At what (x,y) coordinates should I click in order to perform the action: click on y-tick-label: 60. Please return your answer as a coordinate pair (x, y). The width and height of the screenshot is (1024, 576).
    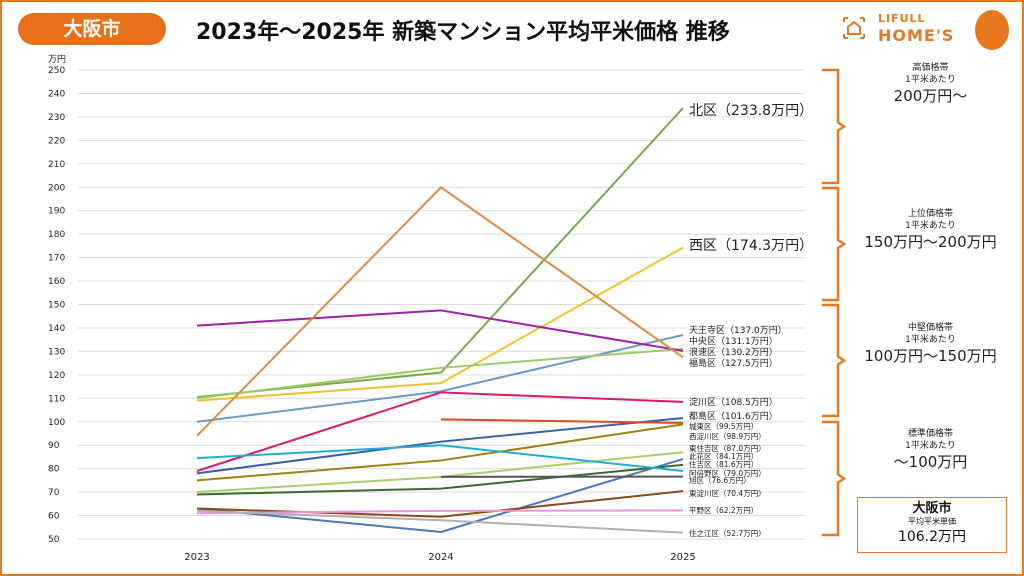
    Looking at the image, I should click on (54, 517).